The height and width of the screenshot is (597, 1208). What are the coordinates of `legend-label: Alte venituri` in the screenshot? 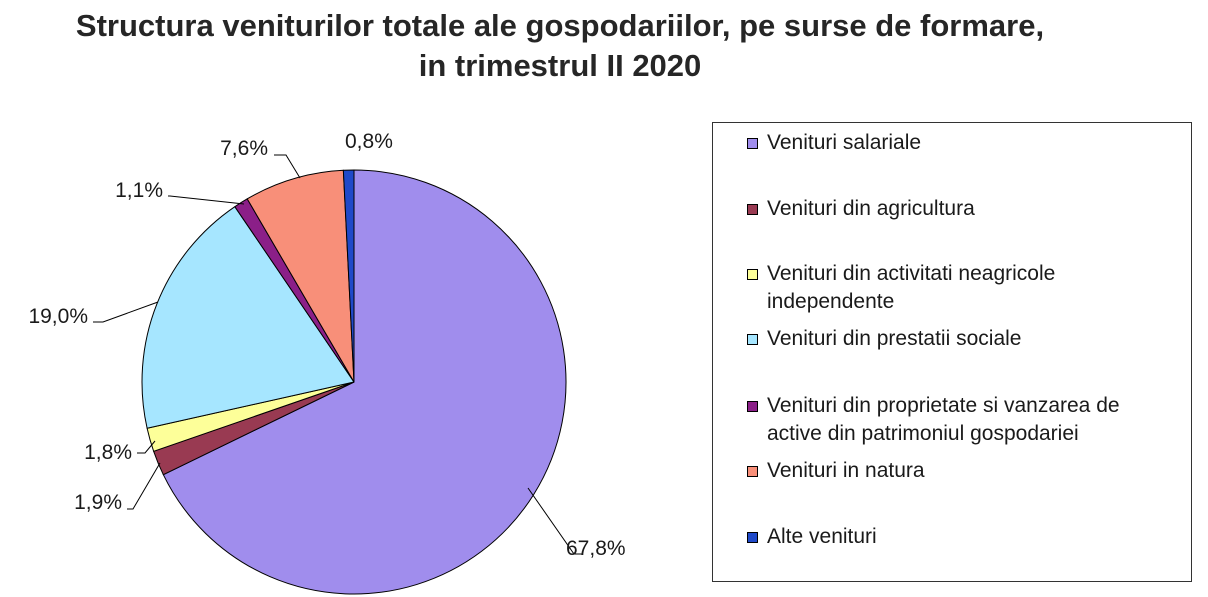 It's located at (822, 536).